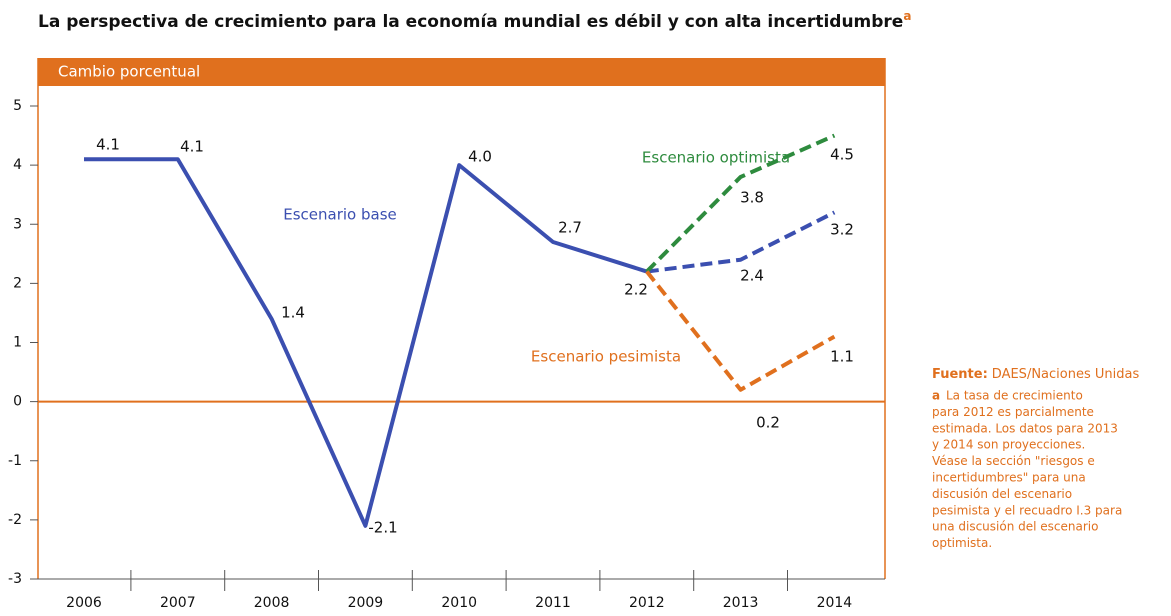  What do you see at coordinates (17, 106) in the screenshot?
I see `y-tick-label: 5` at bounding box center [17, 106].